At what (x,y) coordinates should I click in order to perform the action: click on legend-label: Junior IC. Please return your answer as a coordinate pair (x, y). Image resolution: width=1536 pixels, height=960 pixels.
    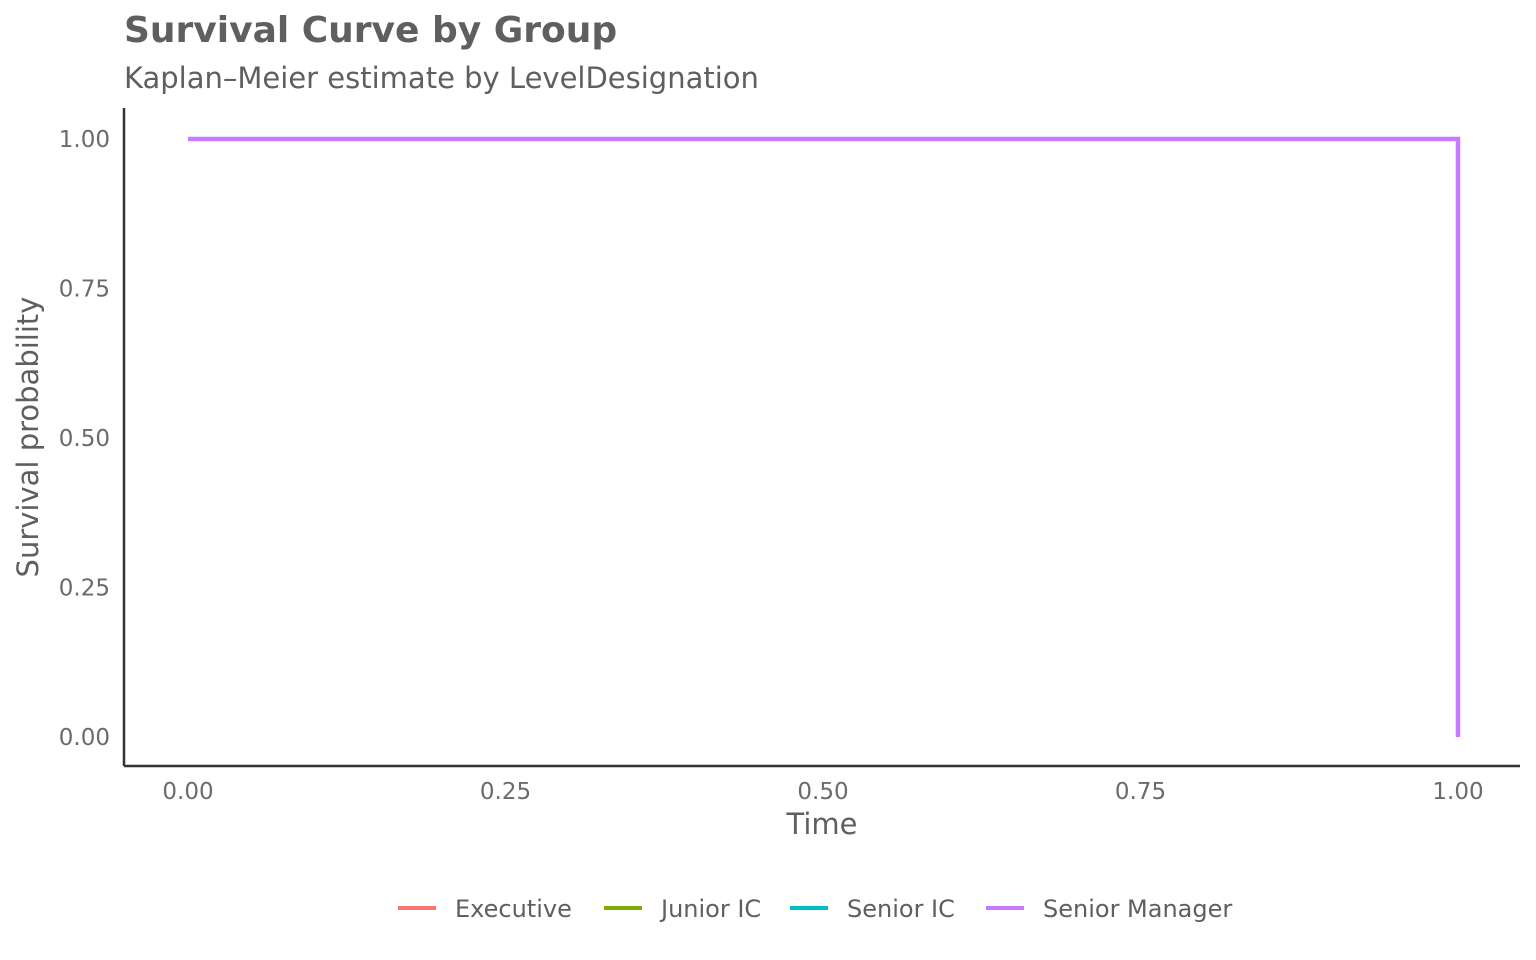
    Looking at the image, I should click on (710, 909).